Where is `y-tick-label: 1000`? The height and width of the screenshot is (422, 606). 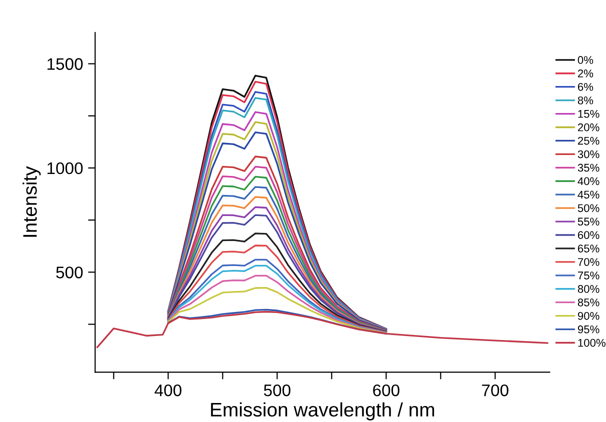
y-tick-label: 1000 is located at coordinates (65, 168).